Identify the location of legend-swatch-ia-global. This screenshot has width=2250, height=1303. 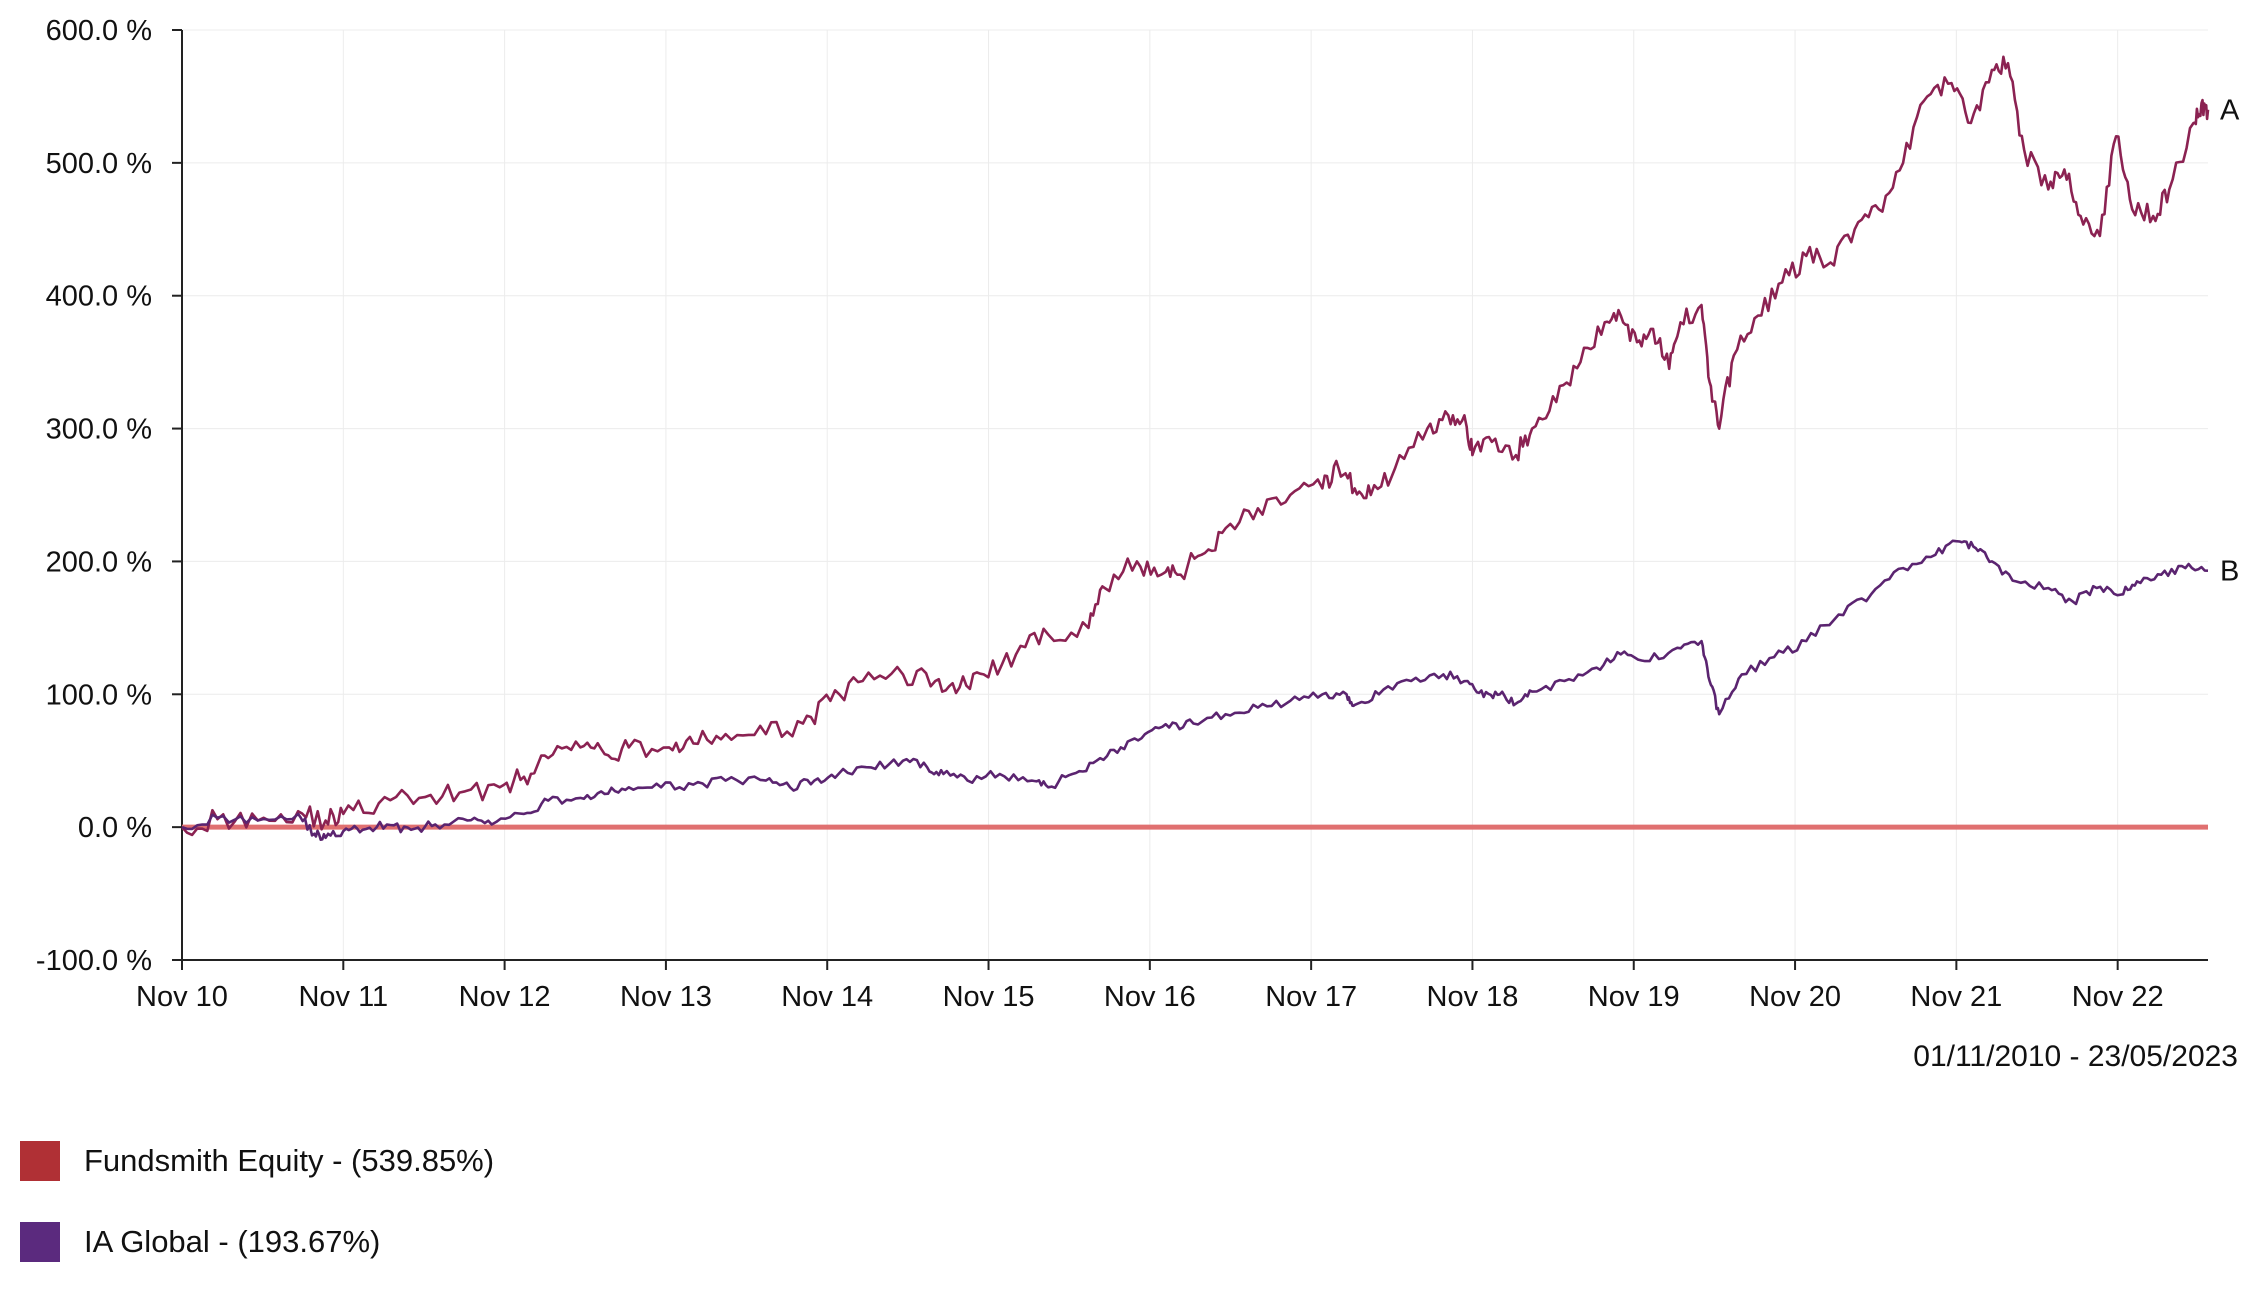
(40, 1242).